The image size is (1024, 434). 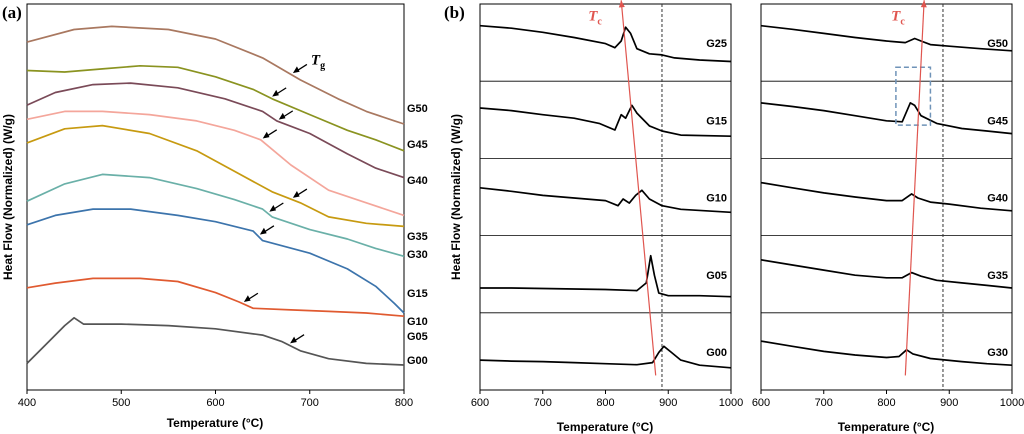 I want to click on panel-b-left-tc-arrow-line, so click(x=638, y=188).